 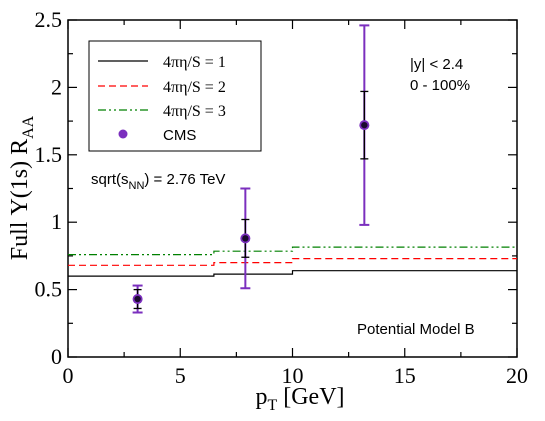 What do you see at coordinates (68, 375) in the screenshot?
I see `x-tick-label: 0` at bounding box center [68, 375].